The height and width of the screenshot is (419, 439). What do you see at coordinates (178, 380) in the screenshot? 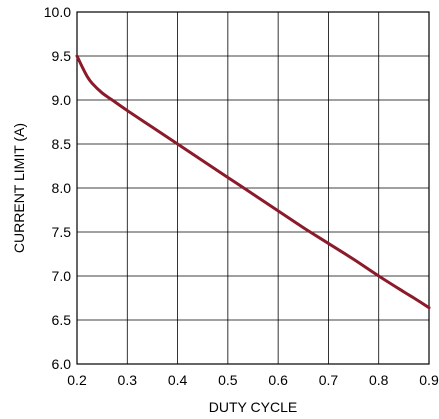
I see `x-tick-label: 0.4` at bounding box center [178, 380].